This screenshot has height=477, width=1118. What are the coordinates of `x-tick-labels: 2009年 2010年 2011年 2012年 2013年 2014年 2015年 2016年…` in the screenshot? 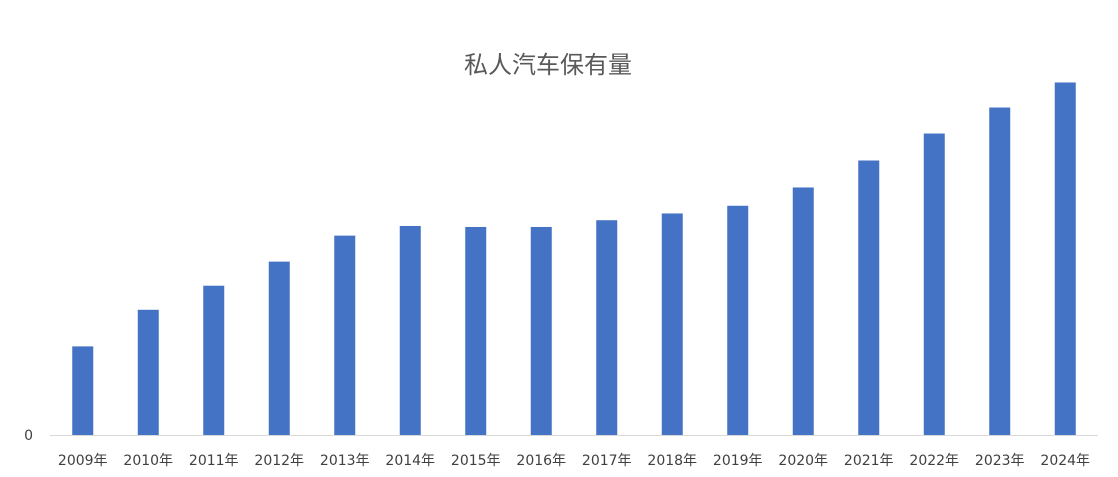 It's located at (574, 461).